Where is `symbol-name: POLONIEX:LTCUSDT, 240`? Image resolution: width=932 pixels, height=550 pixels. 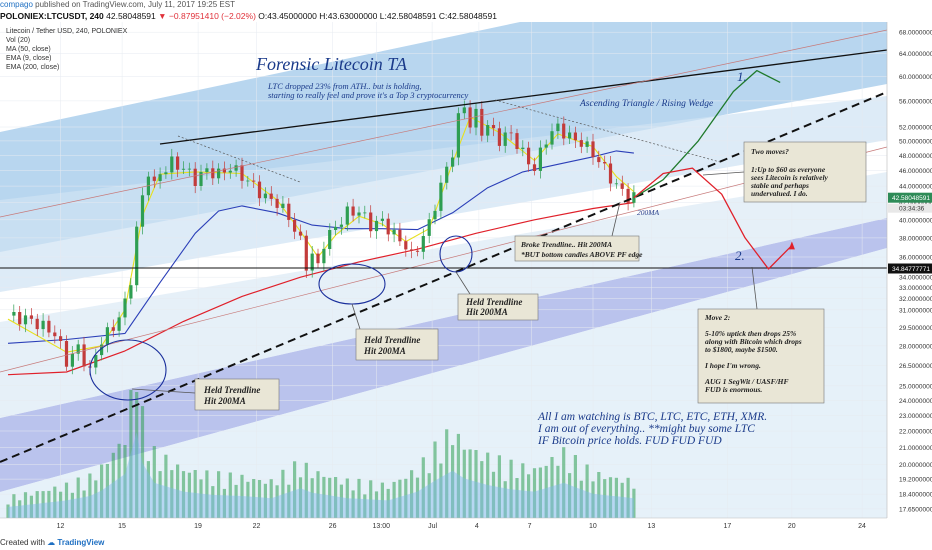 symbol-name: POLONIEX:LTCUSDT, 240 is located at coordinates (52, 16).